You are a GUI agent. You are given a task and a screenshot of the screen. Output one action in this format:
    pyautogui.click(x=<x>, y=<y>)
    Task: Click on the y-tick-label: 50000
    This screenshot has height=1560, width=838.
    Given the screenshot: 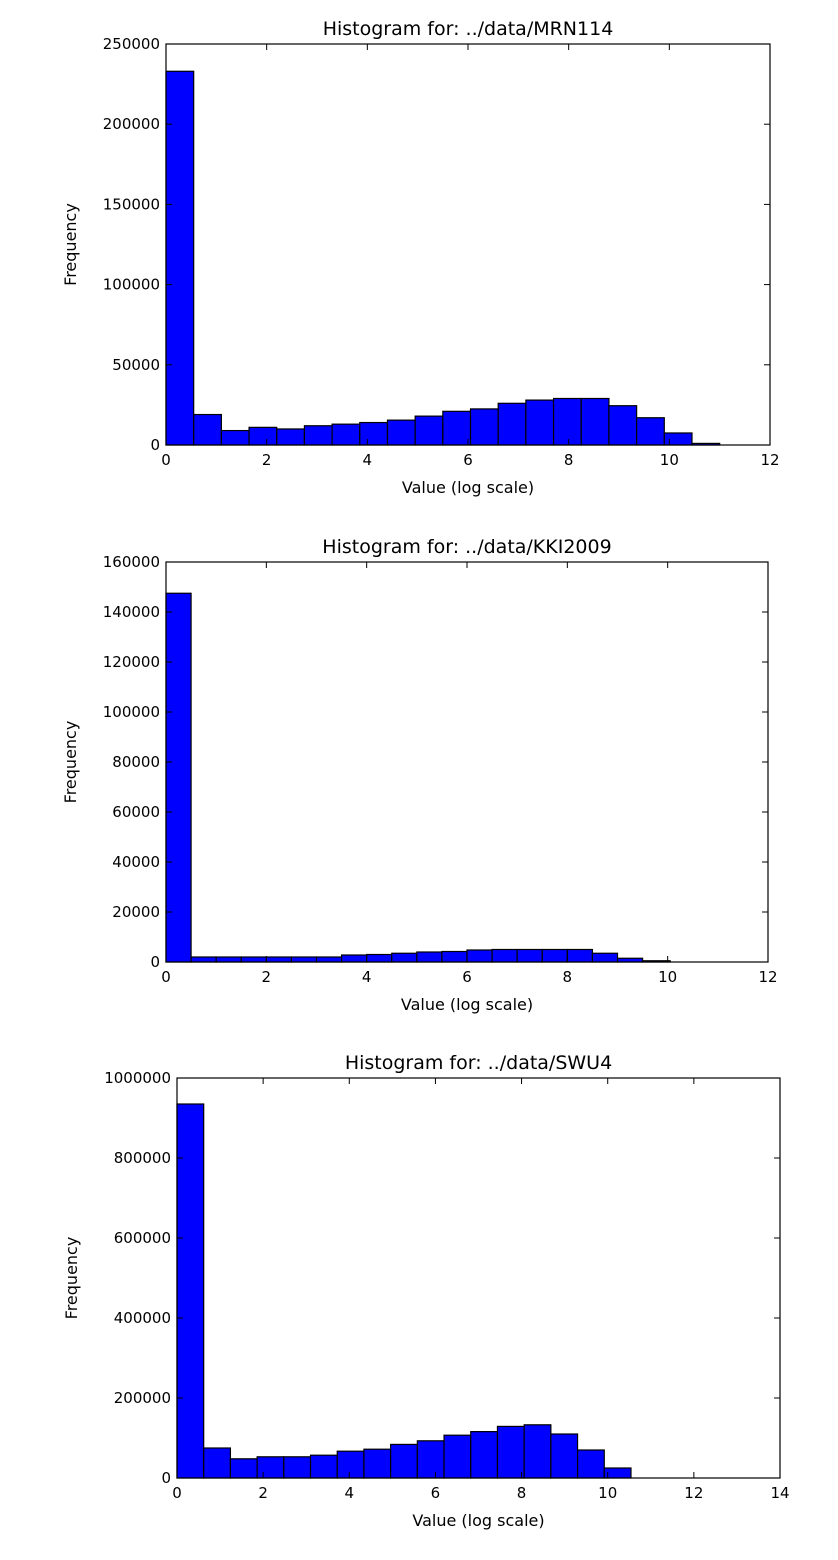 What is the action you would take?
    pyautogui.click(x=136, y=365)
    